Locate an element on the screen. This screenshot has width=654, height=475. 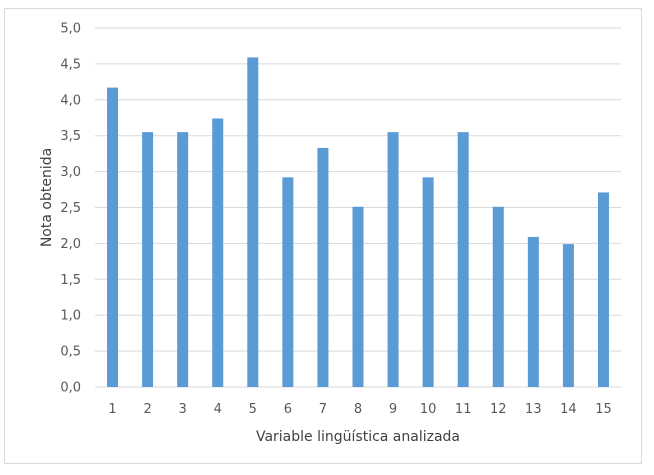
y-tick-label: 1,0 is located at coordinates (70, 316).